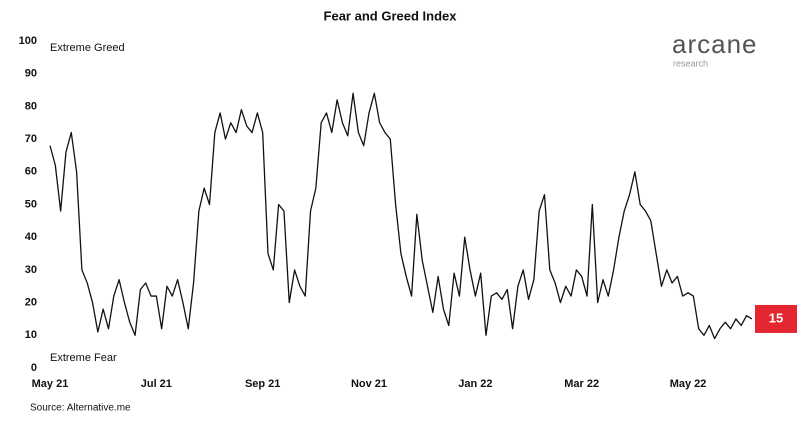 The height and width of the screenshot is (426, 801). I want to click on y-tick-label: 0, so click(34, 368).